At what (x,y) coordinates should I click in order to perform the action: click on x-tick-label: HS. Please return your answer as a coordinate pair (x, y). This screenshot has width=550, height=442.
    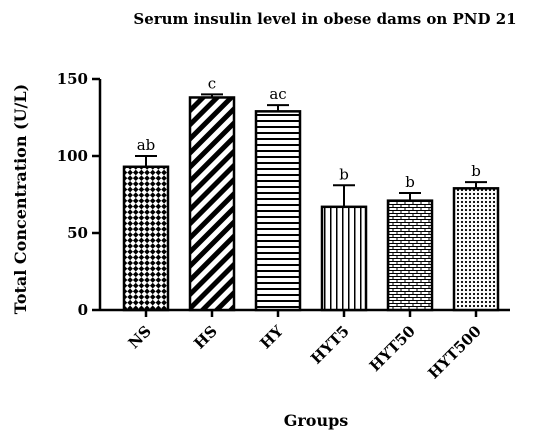
    Looking at the image, I should click on (205, 337).